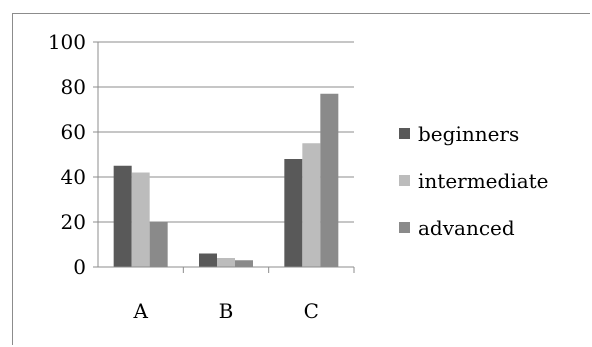 This screenshot has height=347, width=592. What do you see at coordinates (122, 216) in the screenshot?
I see `bar-beginners-A` at bounding box center [122, 216].